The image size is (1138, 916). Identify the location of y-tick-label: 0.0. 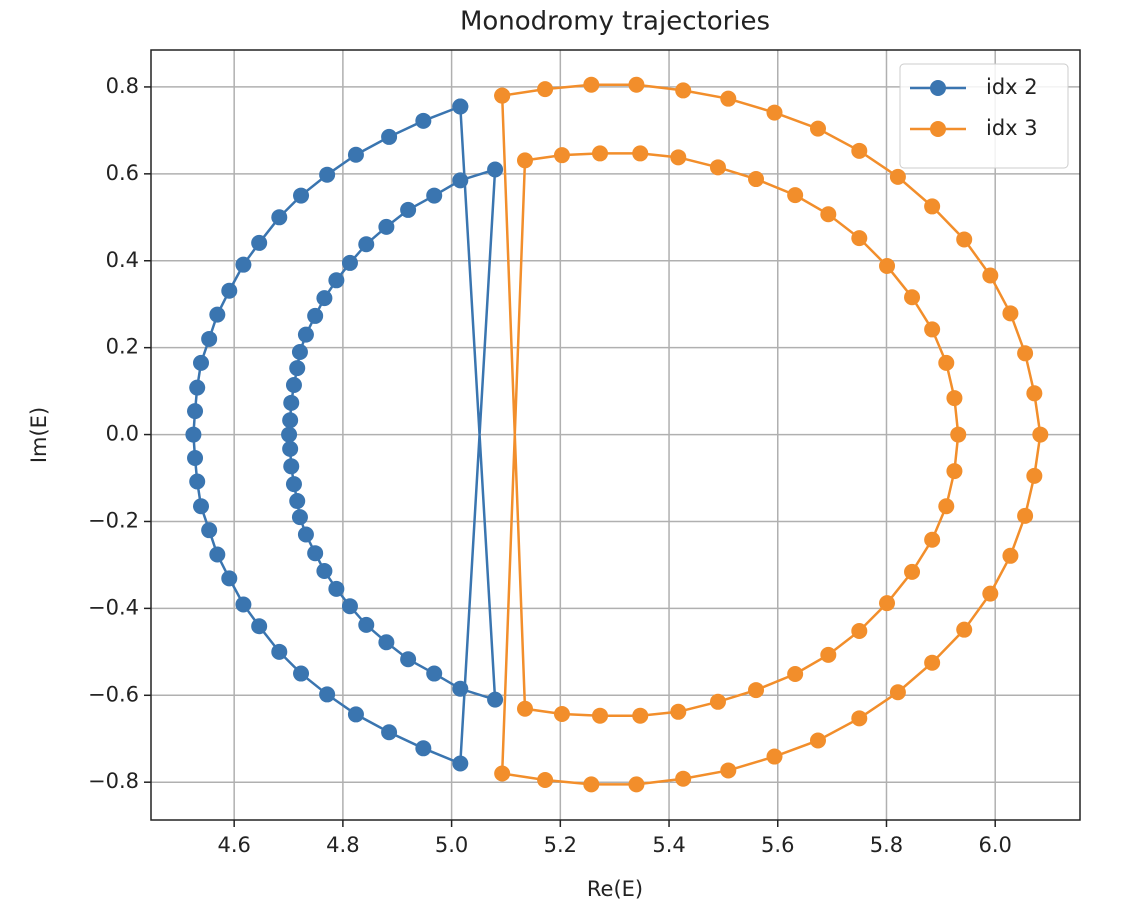
(122, 434).